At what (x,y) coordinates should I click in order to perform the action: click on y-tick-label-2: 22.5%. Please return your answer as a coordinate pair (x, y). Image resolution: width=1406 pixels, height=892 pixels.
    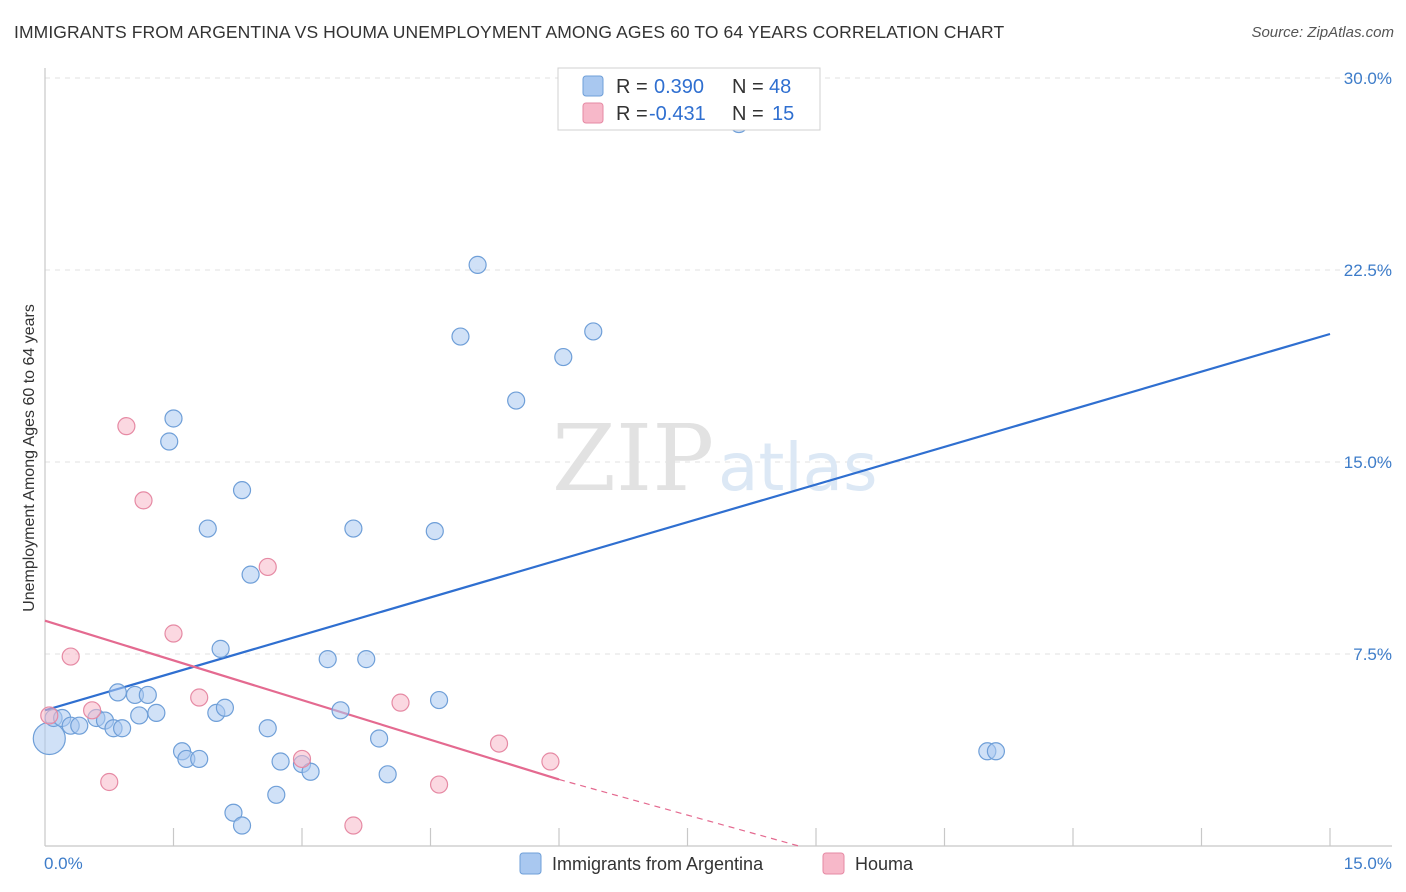
    Looking at the image, I should click on (1368, 270).